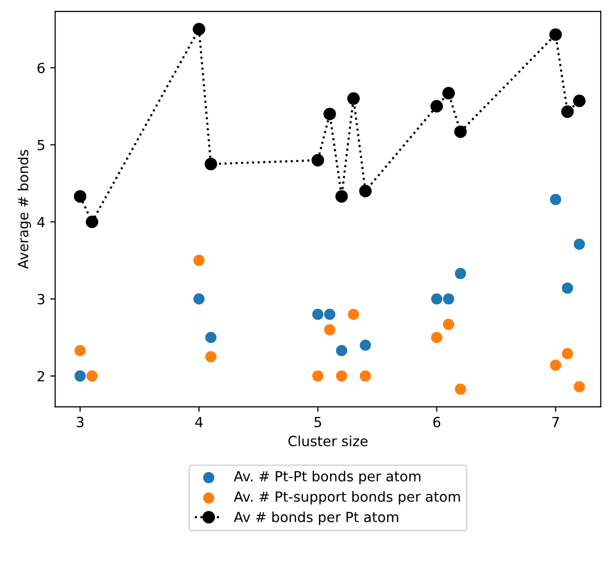  Describe the element at coordinates (318, 422) in the screenshot. I see `x-tick-label: 5` at that location.